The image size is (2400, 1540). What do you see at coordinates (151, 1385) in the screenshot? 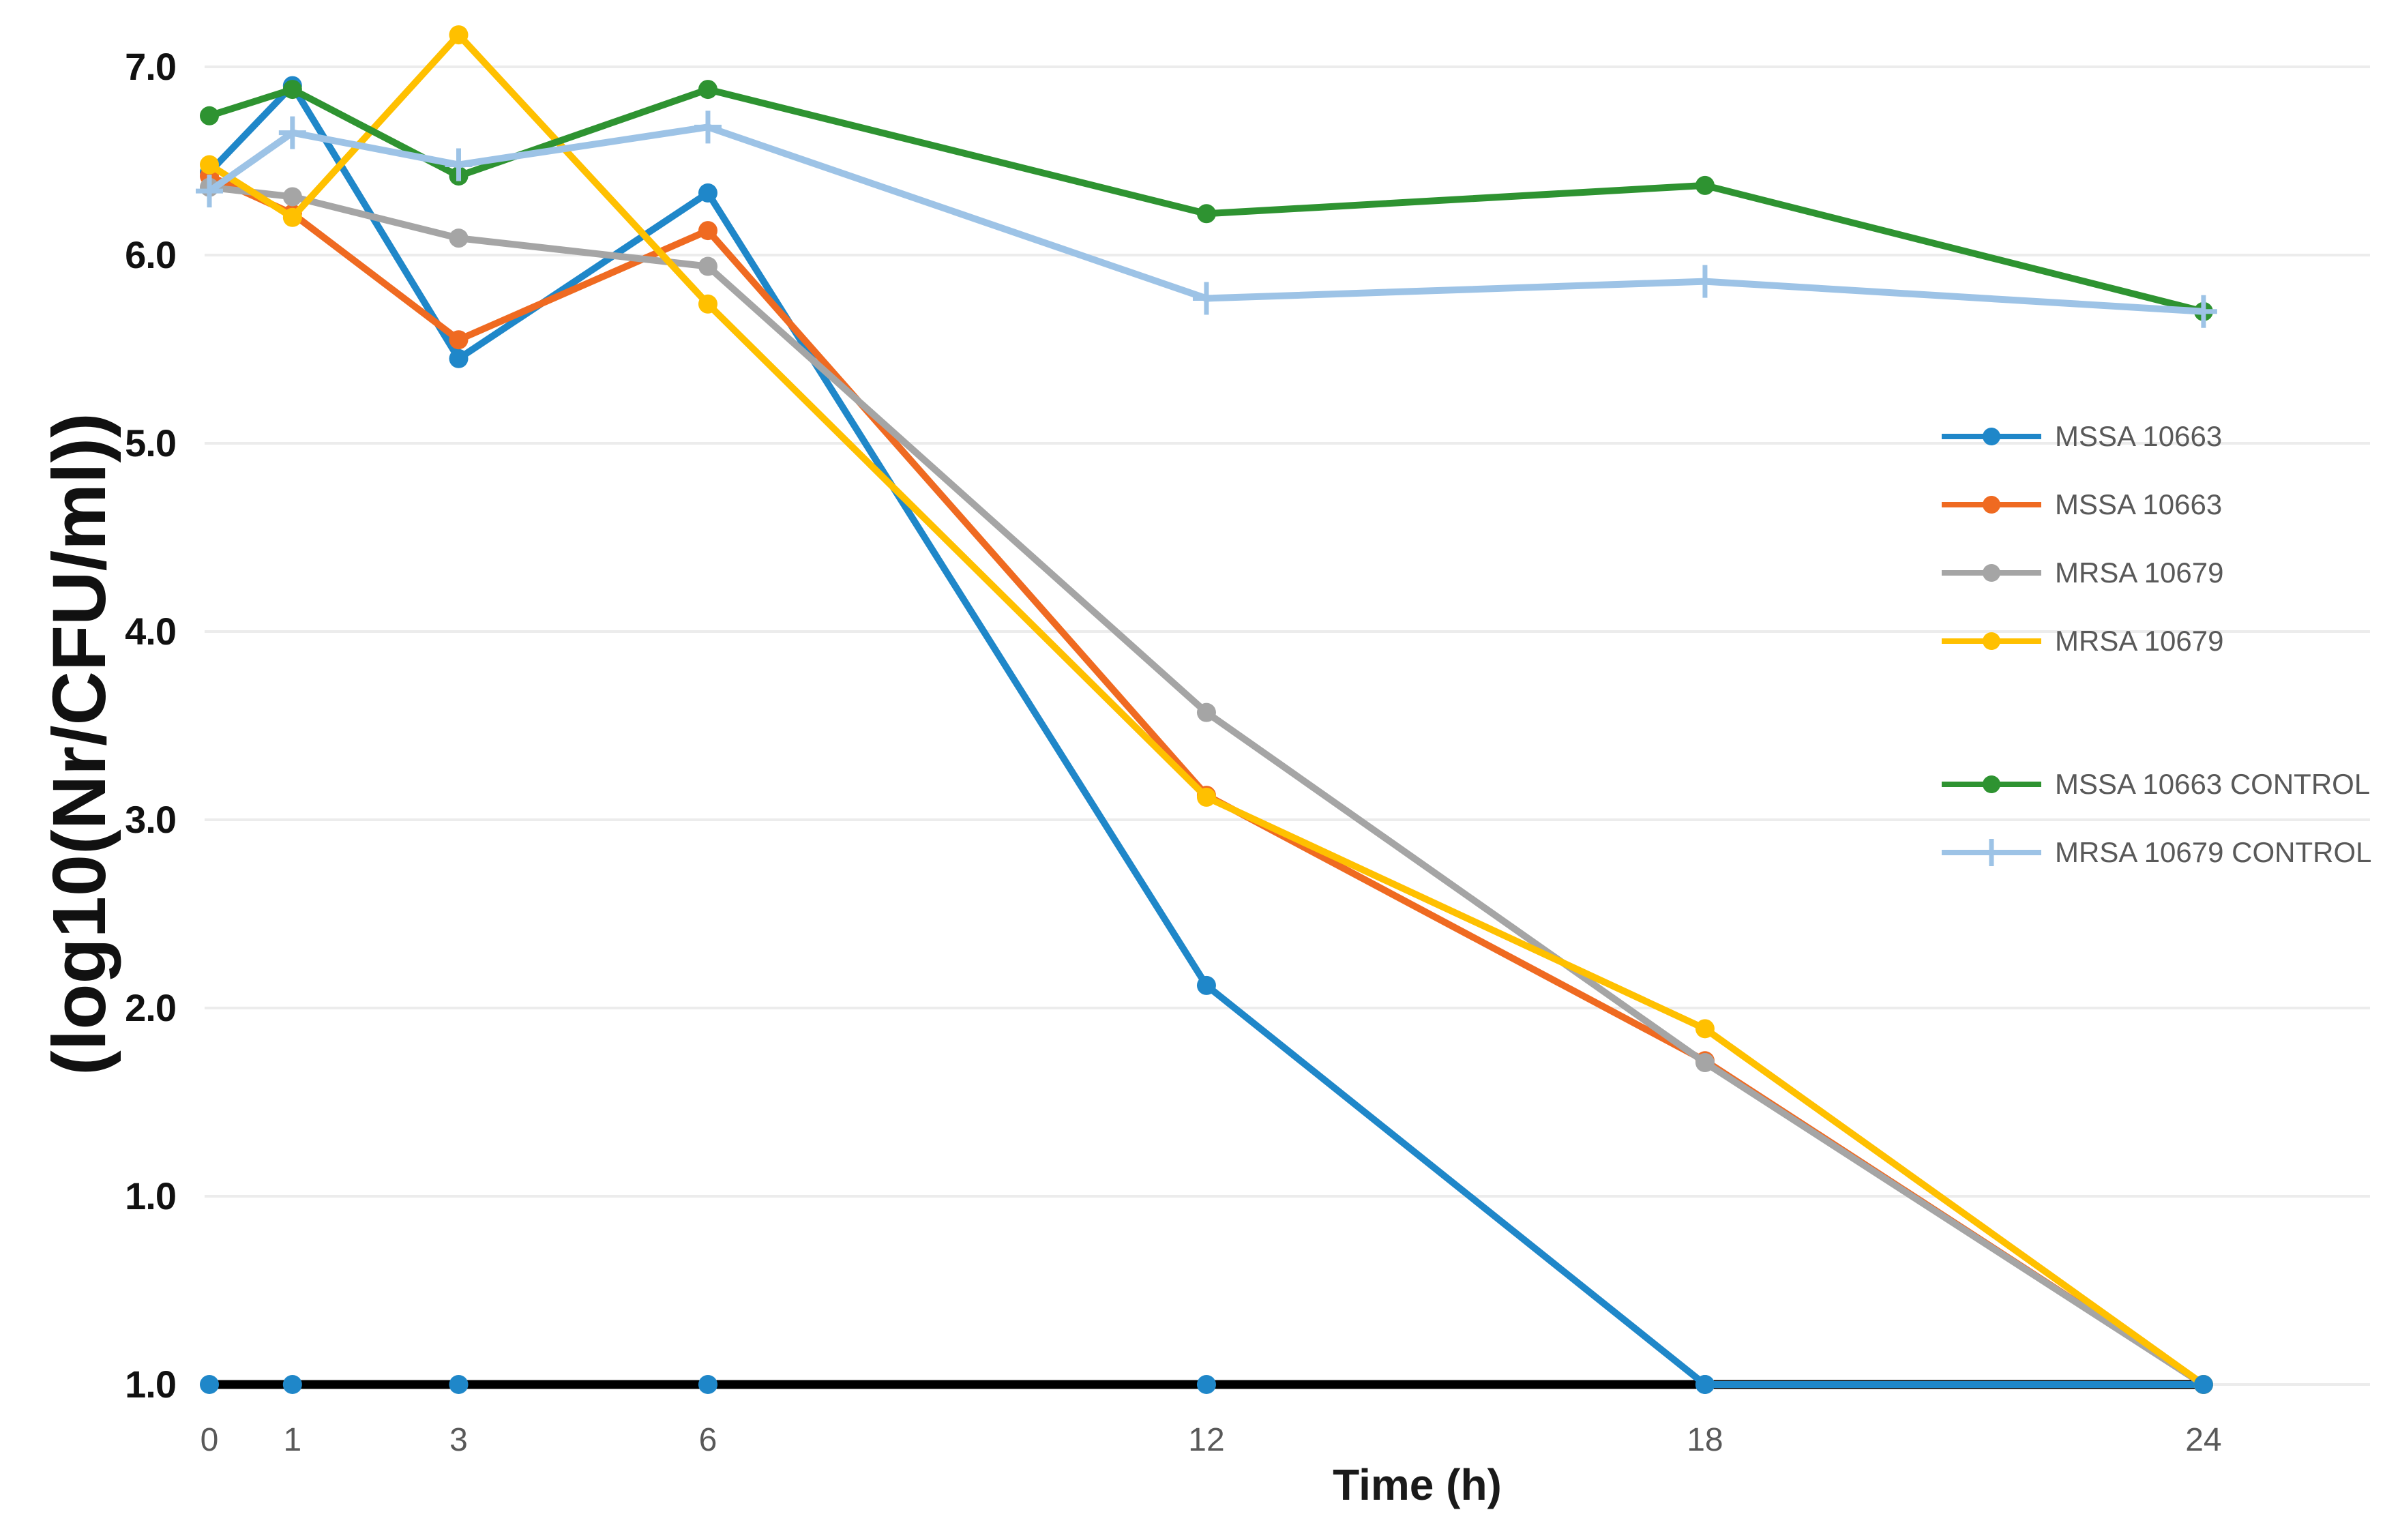
I see `y-tick-label-bottom: 1.0` at bounding box center [151, 1385].